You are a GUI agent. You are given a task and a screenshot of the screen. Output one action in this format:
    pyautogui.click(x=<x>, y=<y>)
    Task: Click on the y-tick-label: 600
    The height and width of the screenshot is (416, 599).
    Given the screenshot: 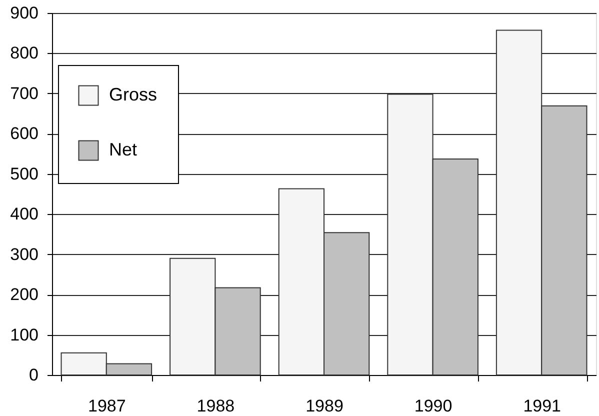 What is the action you would take?
    pyautogui.click(x=24, y=134)
    